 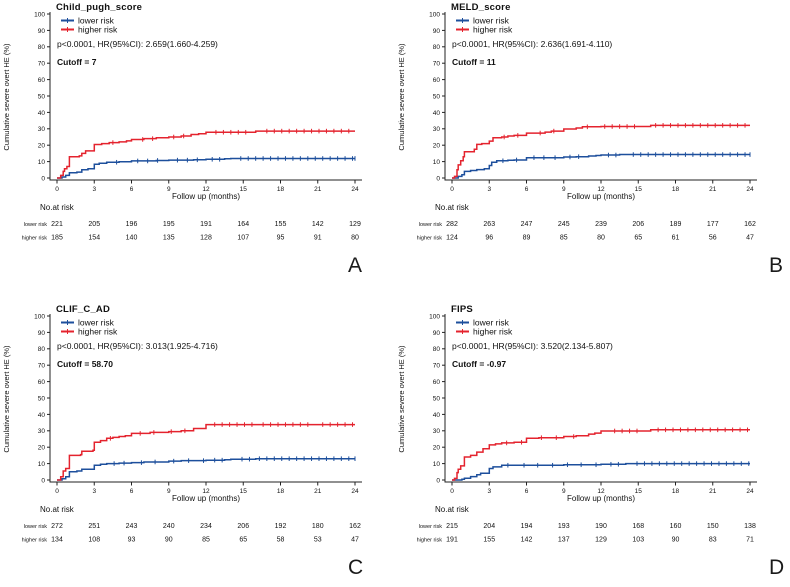 I want to click on risk-count: 196, so click(x=132, y=224).